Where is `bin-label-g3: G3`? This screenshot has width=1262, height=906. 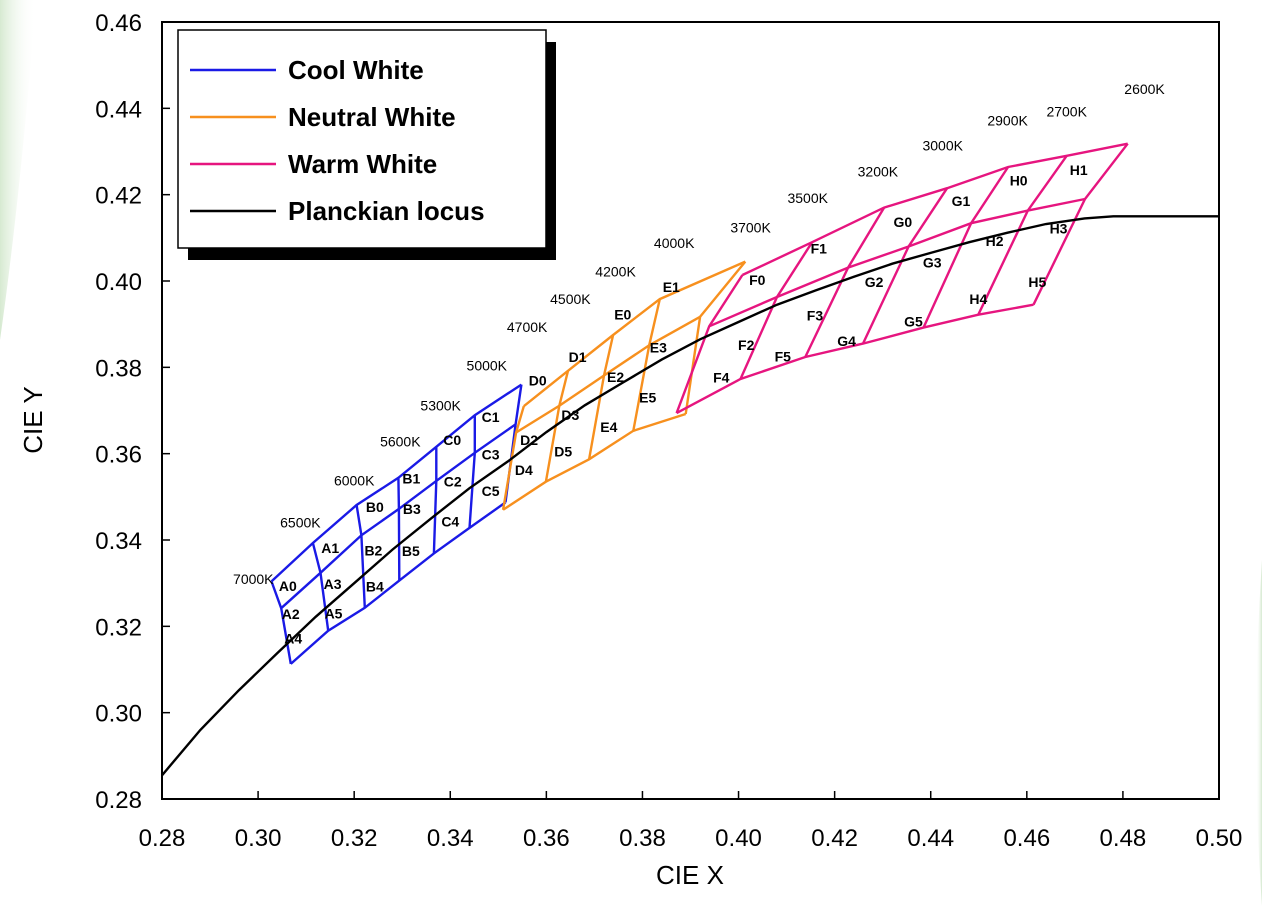 bin-label-g3: G3 is located at coordinates (932, 262).